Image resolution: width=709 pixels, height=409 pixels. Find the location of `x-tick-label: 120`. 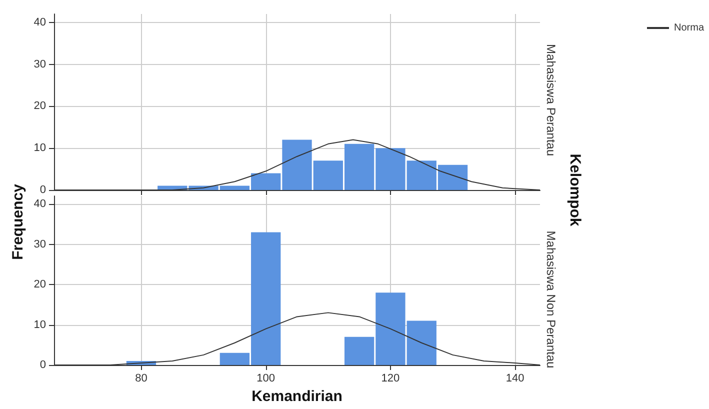

x-tick-label: 120 is located at coordinates (390, 378).